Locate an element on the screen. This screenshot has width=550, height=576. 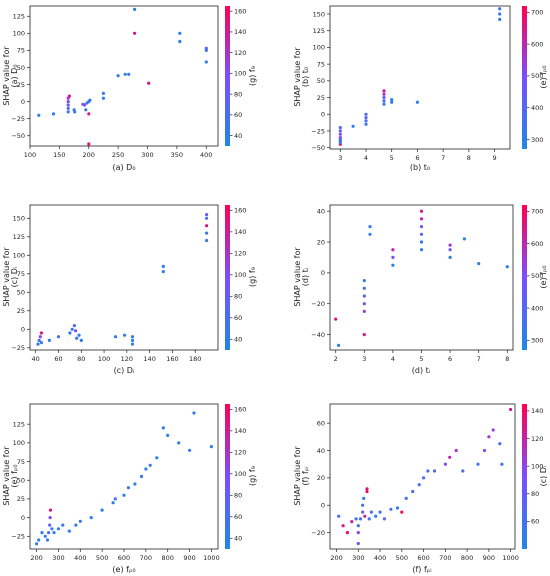
x-tick-label: 800 is located at coordinates (168, 558).